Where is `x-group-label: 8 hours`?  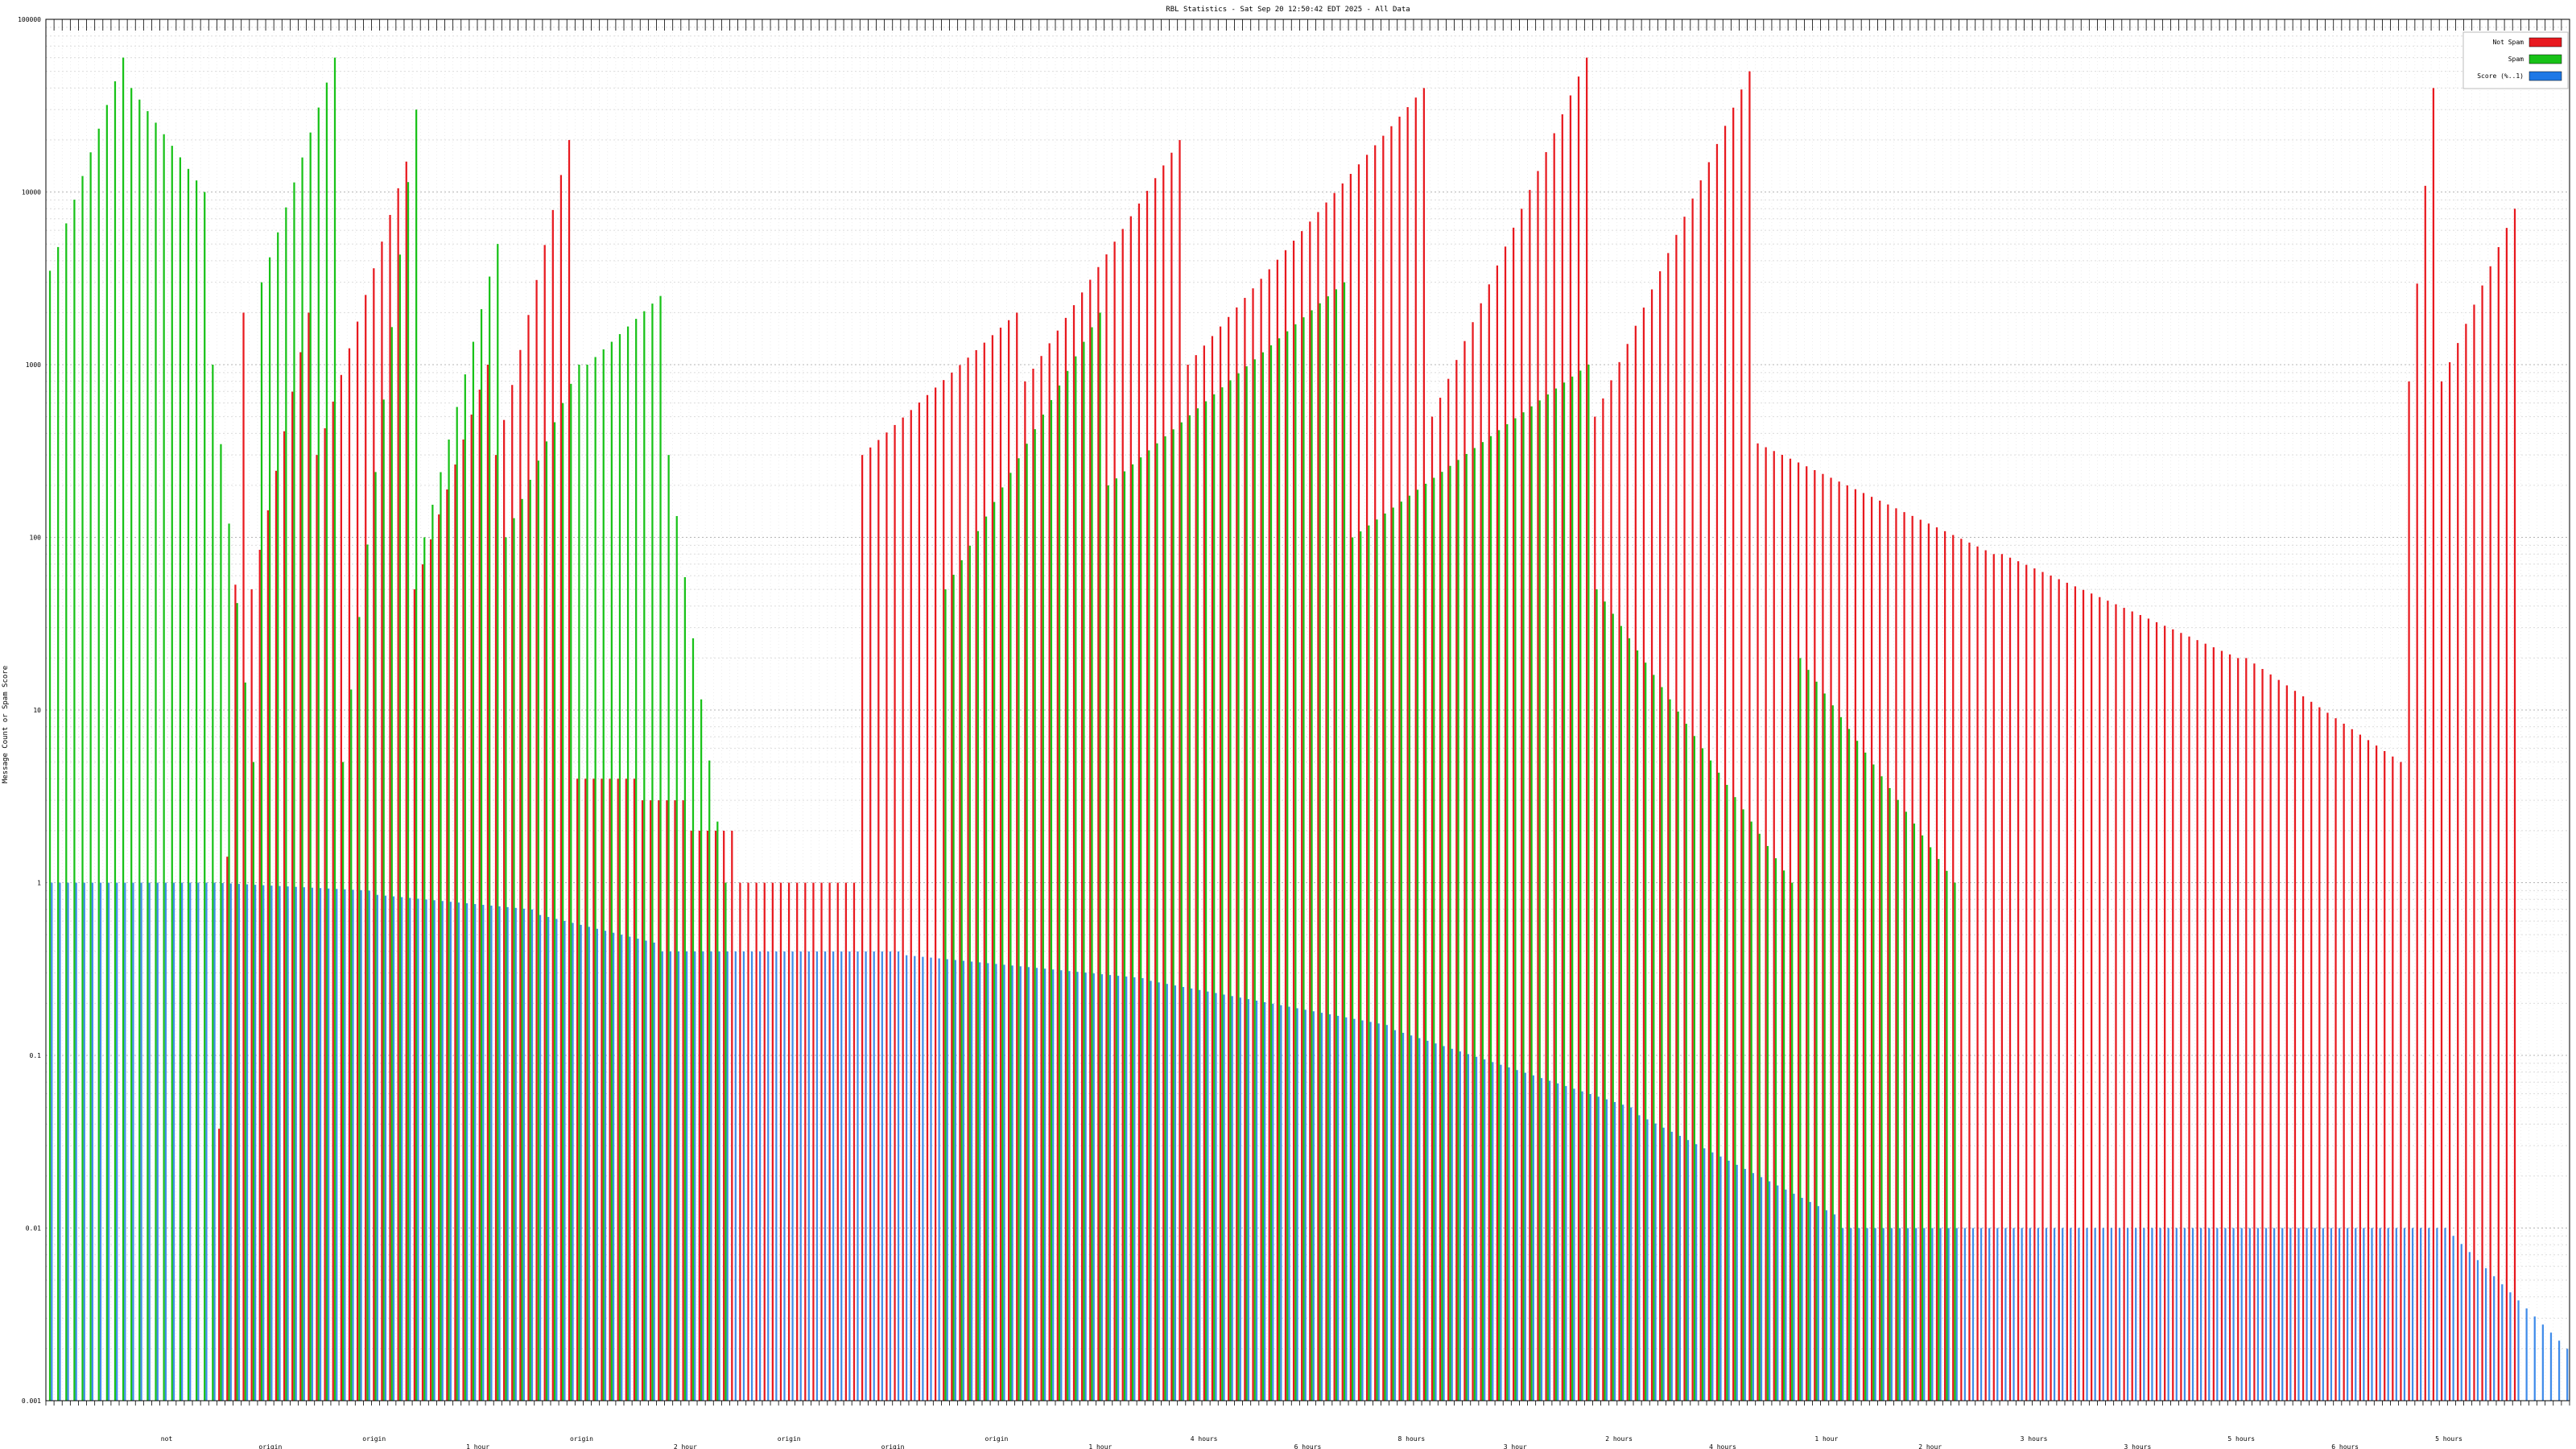 x-group-label: 8 hours is located at coordinates (1412, 1439).